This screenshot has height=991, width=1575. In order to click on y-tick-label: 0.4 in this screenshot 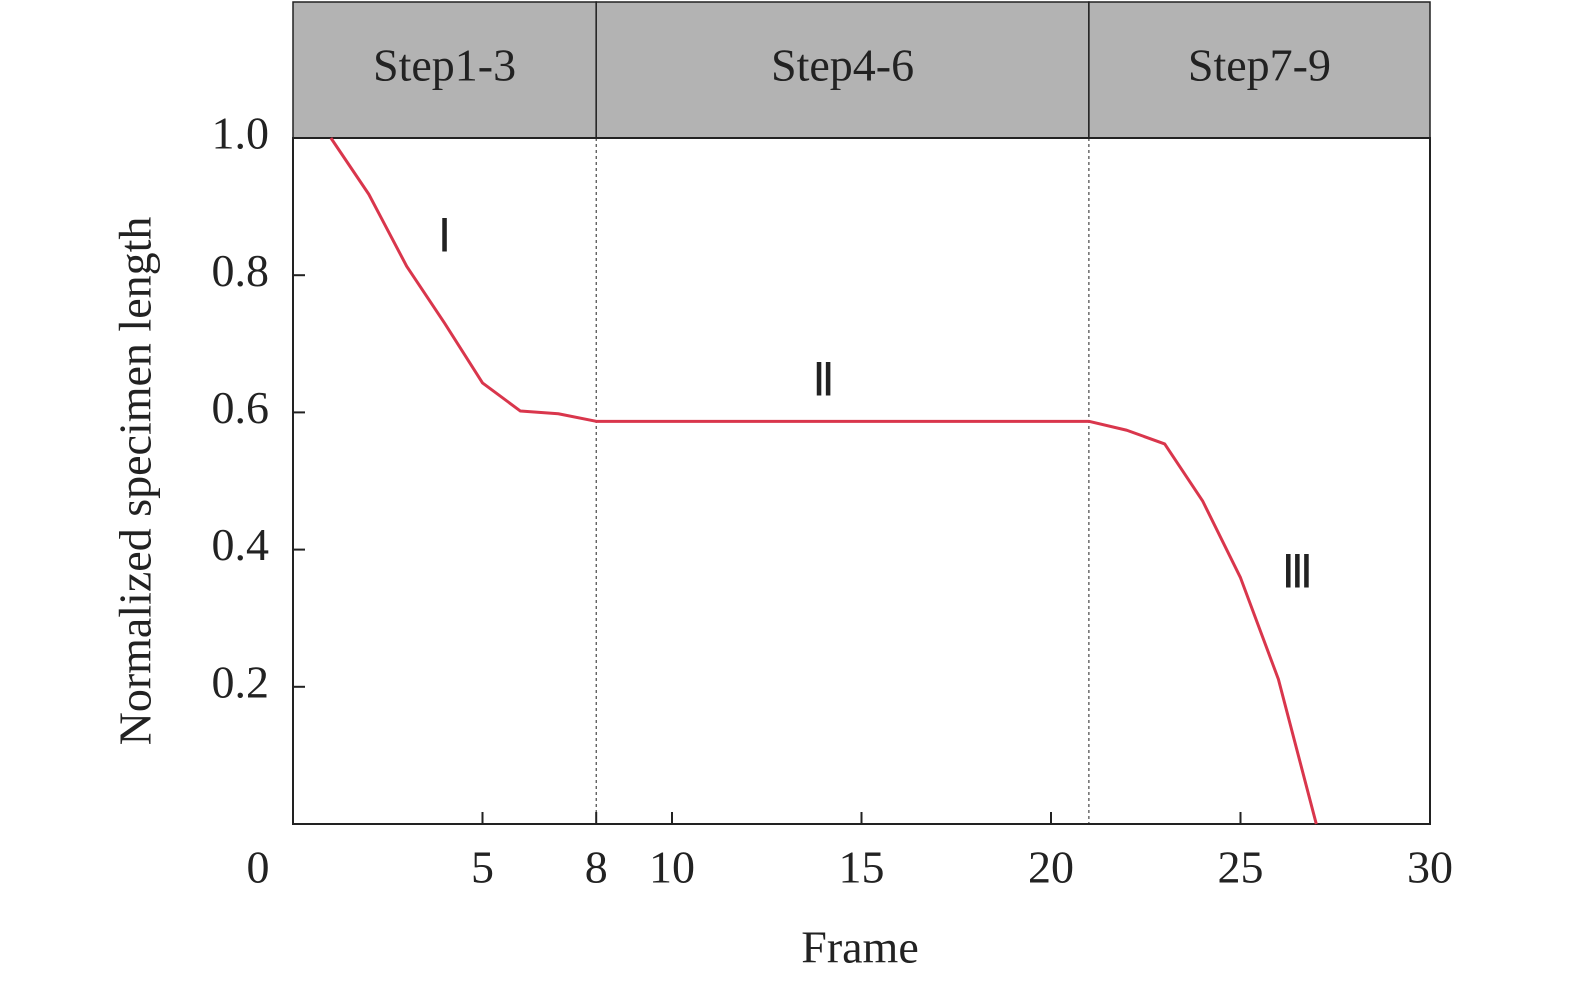, I will do `click(241, 544)`.